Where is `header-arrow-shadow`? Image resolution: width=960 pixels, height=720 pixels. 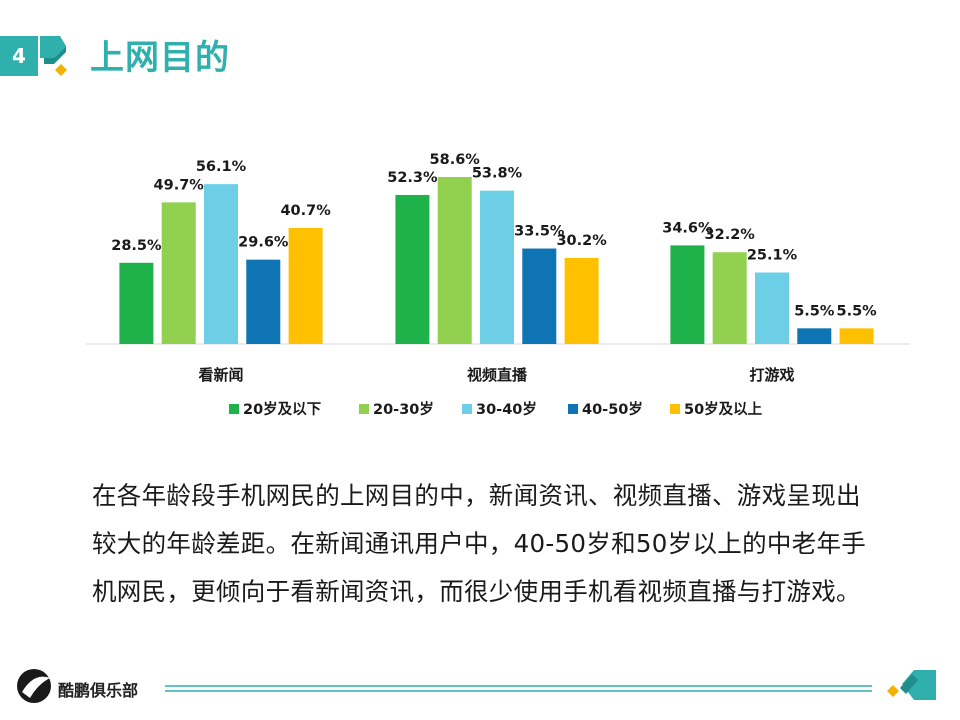
header-arrow-shadow is located at coordinates (55, 55).